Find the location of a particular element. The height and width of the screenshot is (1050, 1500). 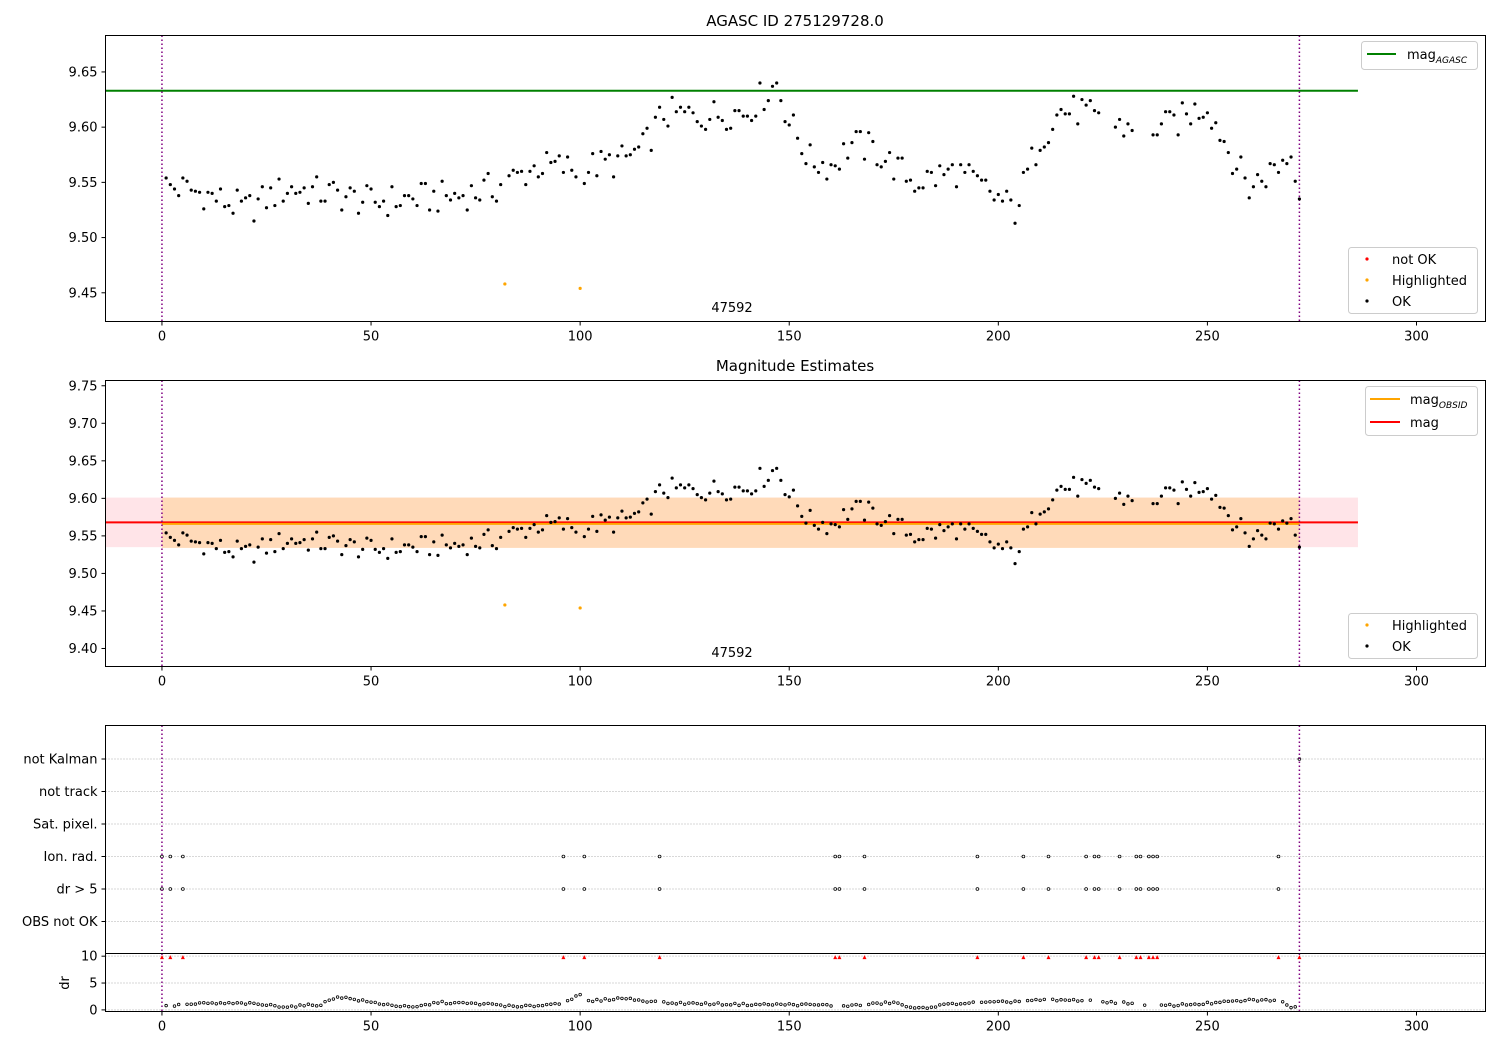

p4-x-tick-label: 50 is located at coordinates (371, 1027).